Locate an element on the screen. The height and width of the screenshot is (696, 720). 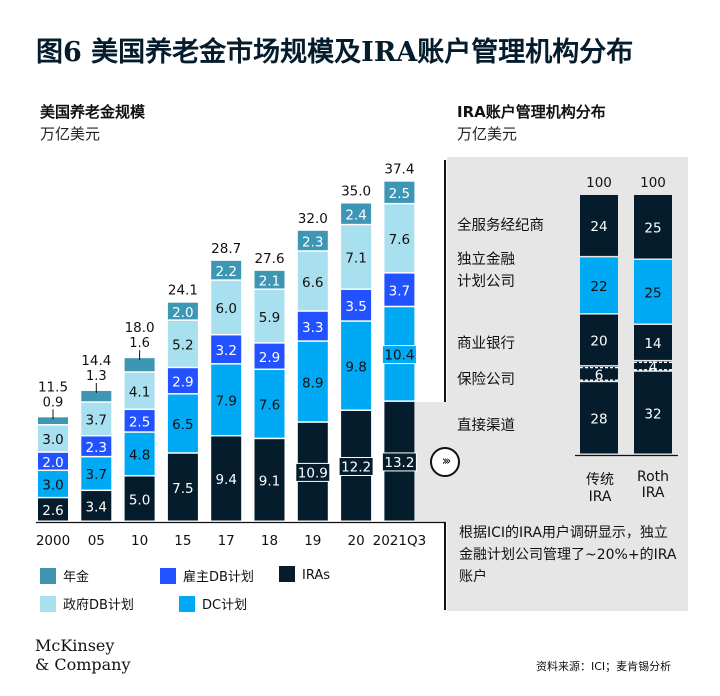
bar-total-17: 28.7 is located at coordinates (226, 249).